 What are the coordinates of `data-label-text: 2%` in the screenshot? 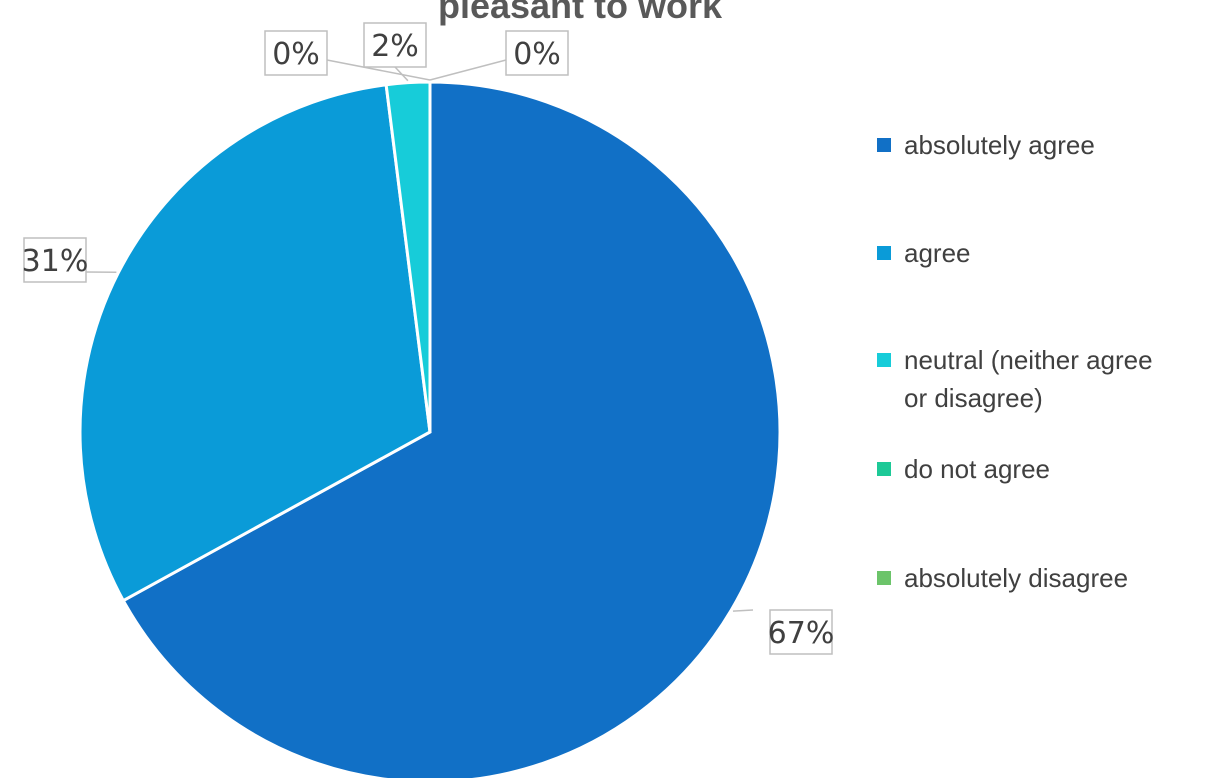 It's located at (395, 46).